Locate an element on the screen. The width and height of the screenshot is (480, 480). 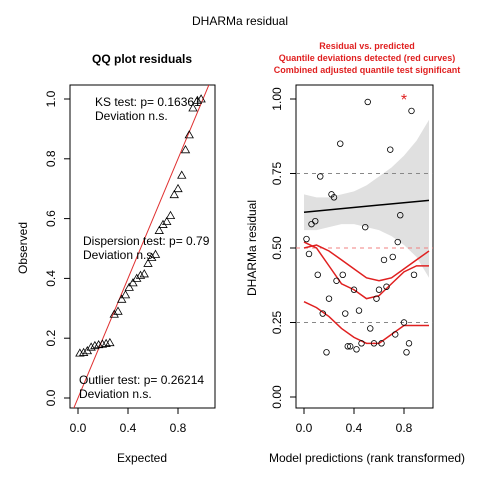
rp-y-tick-label: 0.25 is located at coordinates (277, 322).